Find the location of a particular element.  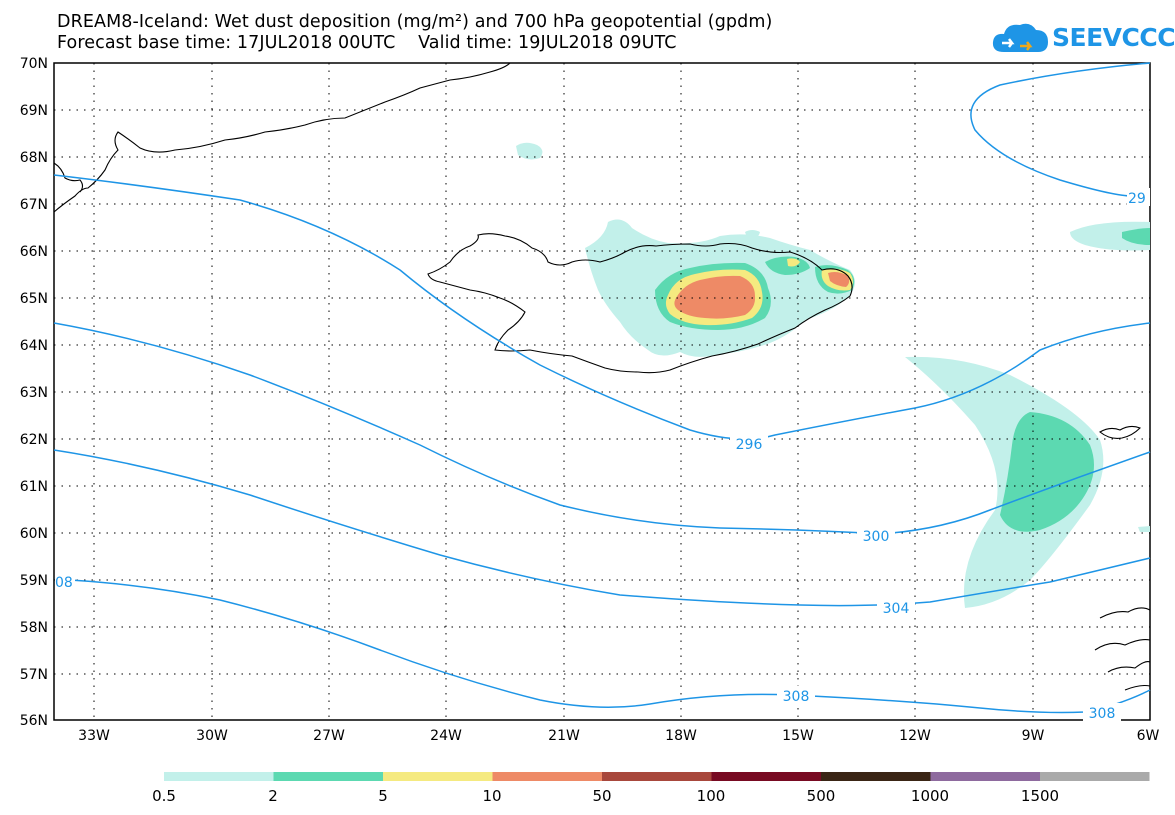

legend-label-50: 50 is located at coordinates (601, 796).